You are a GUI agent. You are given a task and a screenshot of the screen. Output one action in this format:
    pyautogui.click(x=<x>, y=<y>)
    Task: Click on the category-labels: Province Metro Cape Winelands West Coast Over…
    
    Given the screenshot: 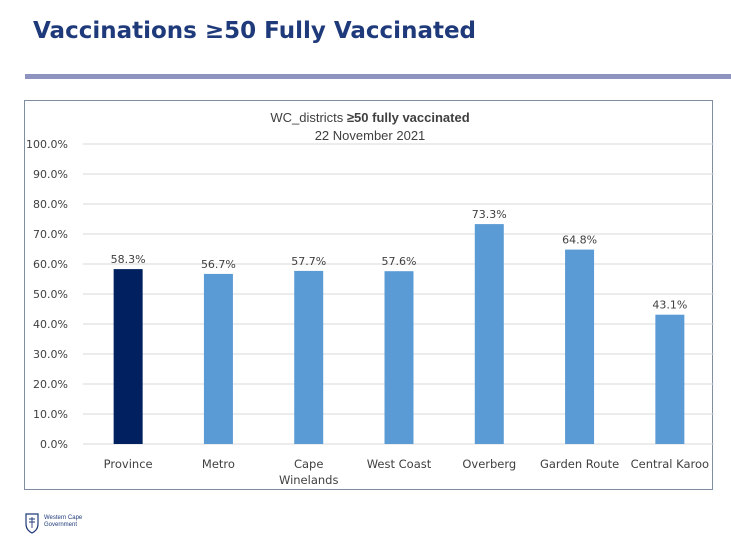 What is the action you would take?
    pyautogui.click(x=406, y=472)
    